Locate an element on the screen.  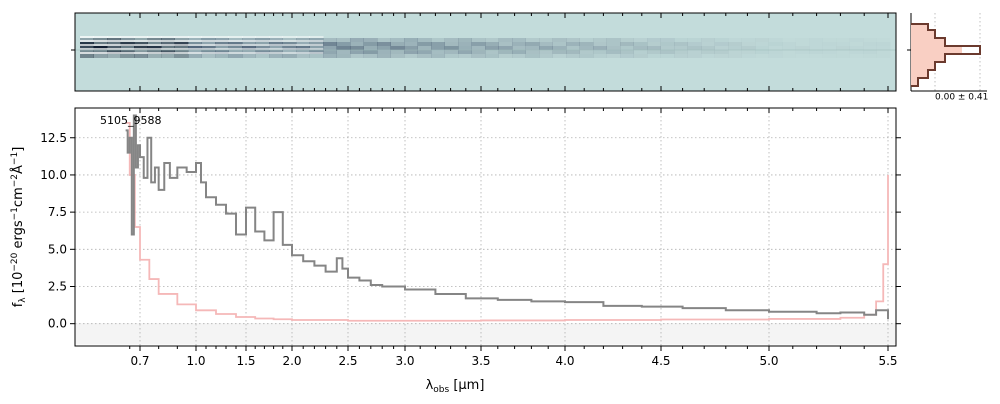
y-axis-title: fλ [10−20 ergs−1cm−2Å−1] is located at coordinates (19, 227).